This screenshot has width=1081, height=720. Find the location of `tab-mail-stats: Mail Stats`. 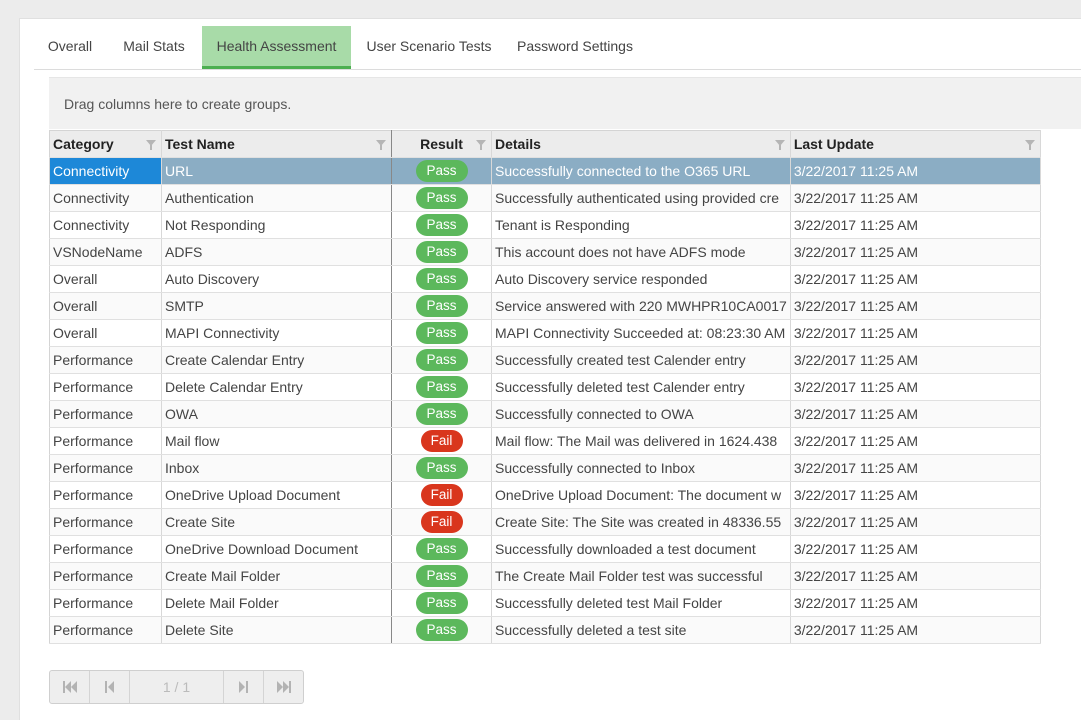

tab-mail-stats: Mail Stats is located at coordinates (154, 46).